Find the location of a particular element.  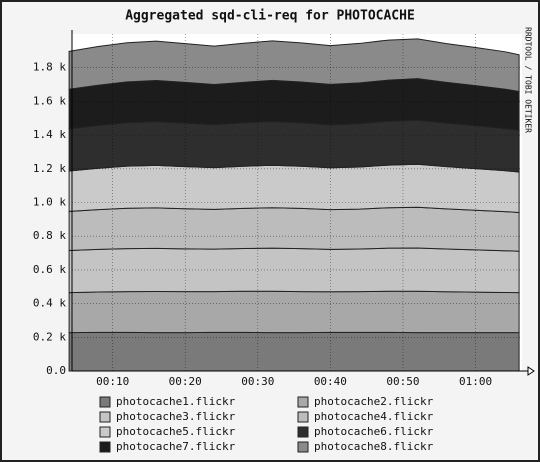

legend-label: photocache3.flickr is located at coordinates (176, 416).